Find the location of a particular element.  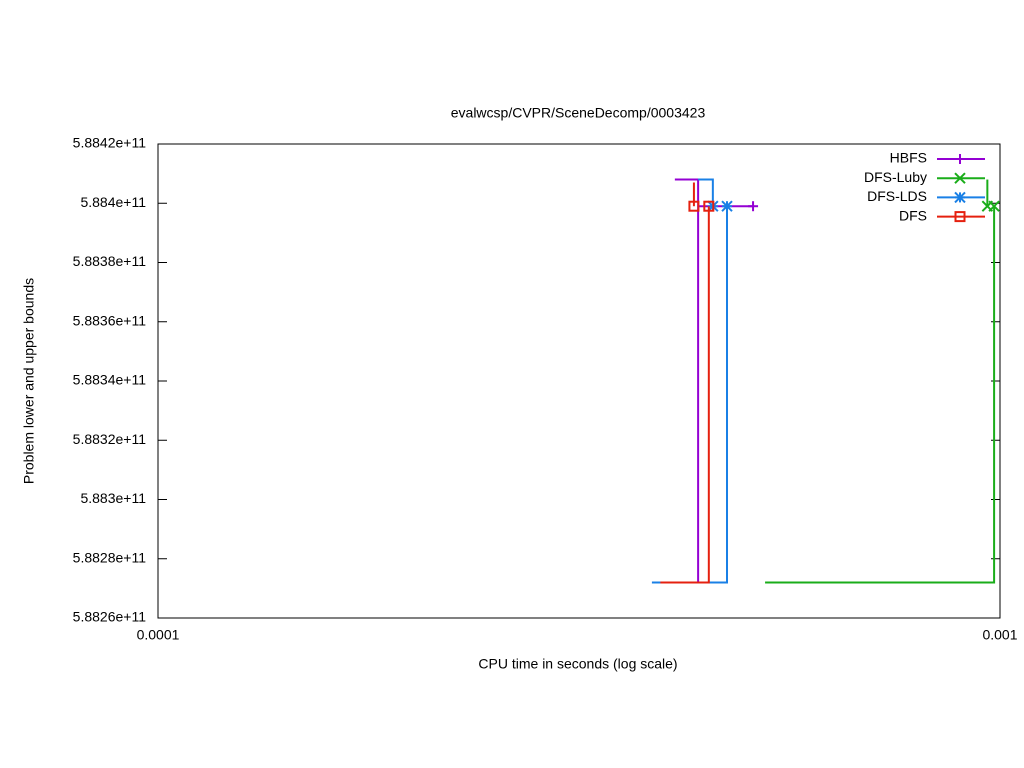

y-tick-label: 5.8838e+11 is located at coordinates (110, 261).